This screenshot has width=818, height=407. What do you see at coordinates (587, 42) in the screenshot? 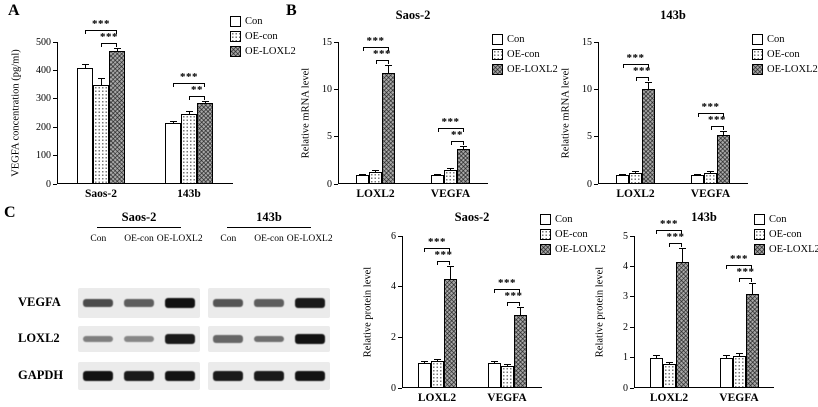
I see `y-tick-label: 15` at bounding box center [587, 42].